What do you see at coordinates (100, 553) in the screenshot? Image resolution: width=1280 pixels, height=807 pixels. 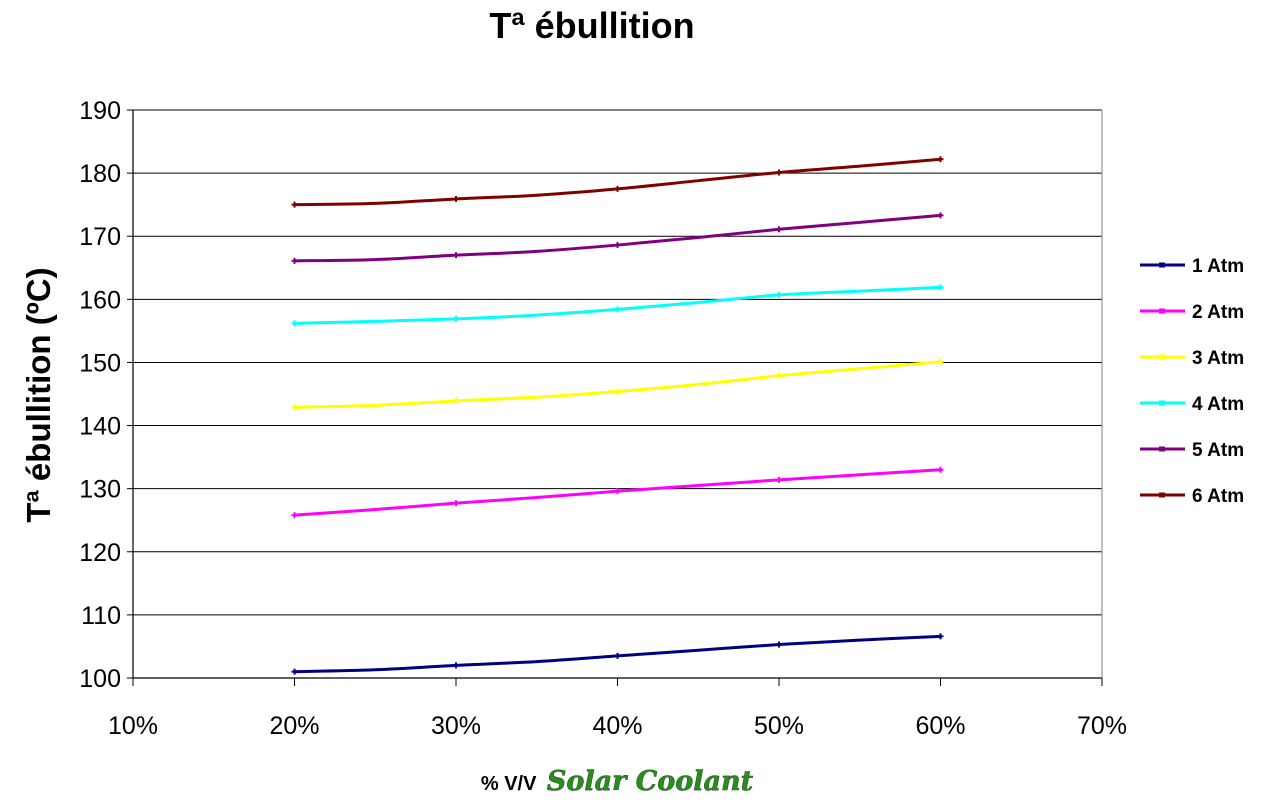 I see `y-tick-label-120: 120` at bounding box center [100, 553].